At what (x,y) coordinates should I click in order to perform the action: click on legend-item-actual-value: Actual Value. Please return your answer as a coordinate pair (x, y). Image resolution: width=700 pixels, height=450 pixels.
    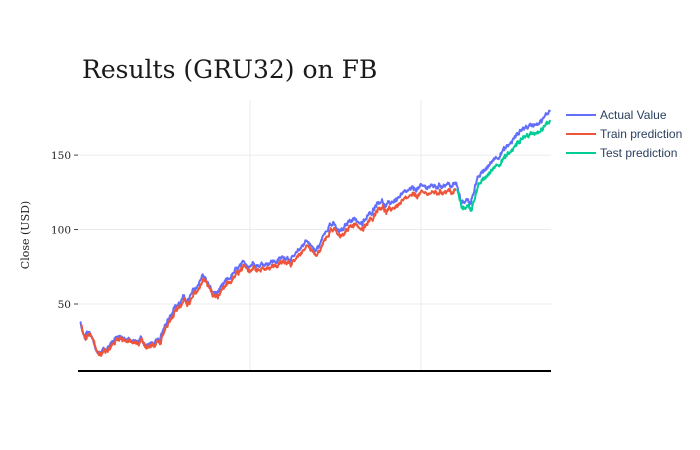
    Looking at the image, I should click on (616, 115).